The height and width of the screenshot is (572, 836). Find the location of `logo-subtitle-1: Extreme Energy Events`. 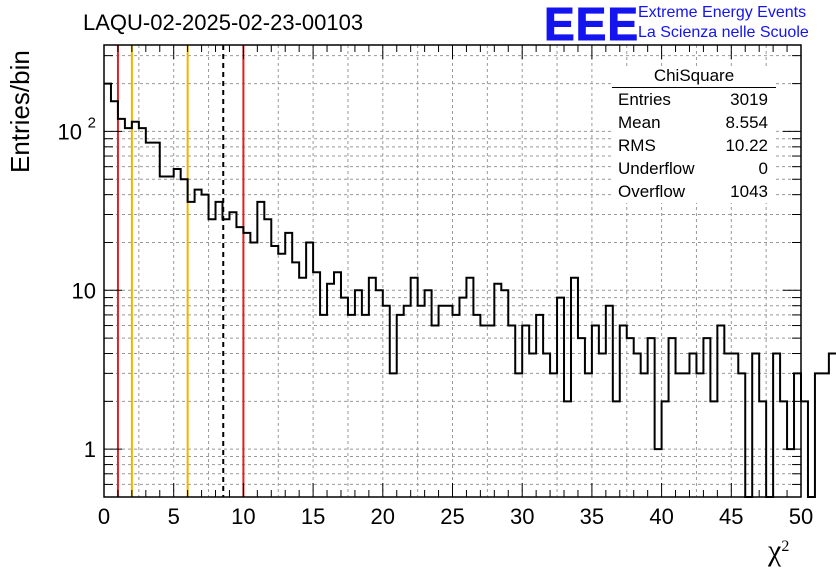

logo-subtitle-1: Extreme Energy Events is located at coordinates (722, 12).